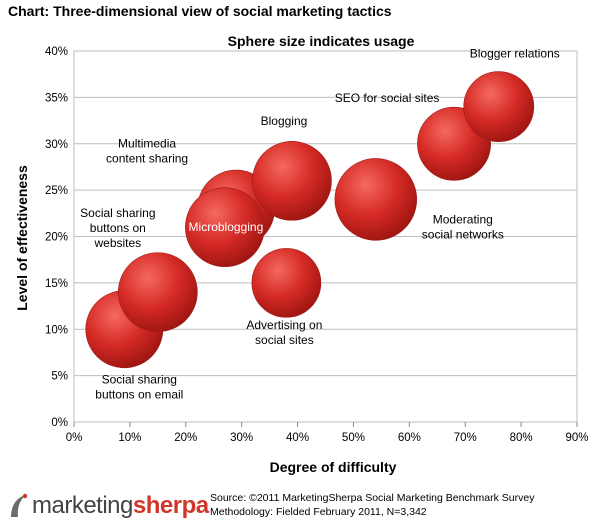 The height and width of the screenshot is (528, 601). What do you see at coordinates (82, 505) in the screenshot?
I see `logo-text-marketing: marketing` at bounding box center [82, 505].